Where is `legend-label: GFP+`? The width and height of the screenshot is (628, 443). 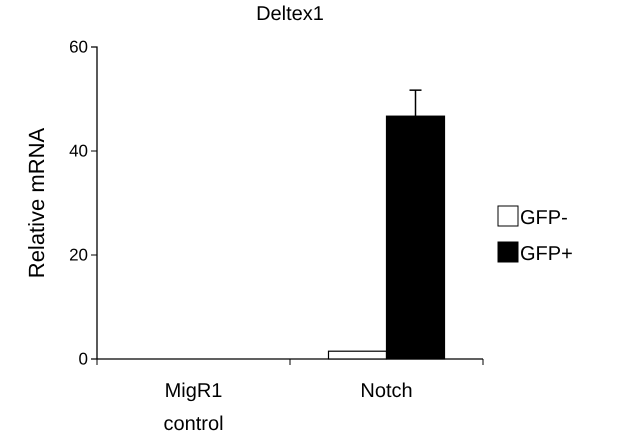
legend-label: GFP+ is located at coordinates (546, 254).